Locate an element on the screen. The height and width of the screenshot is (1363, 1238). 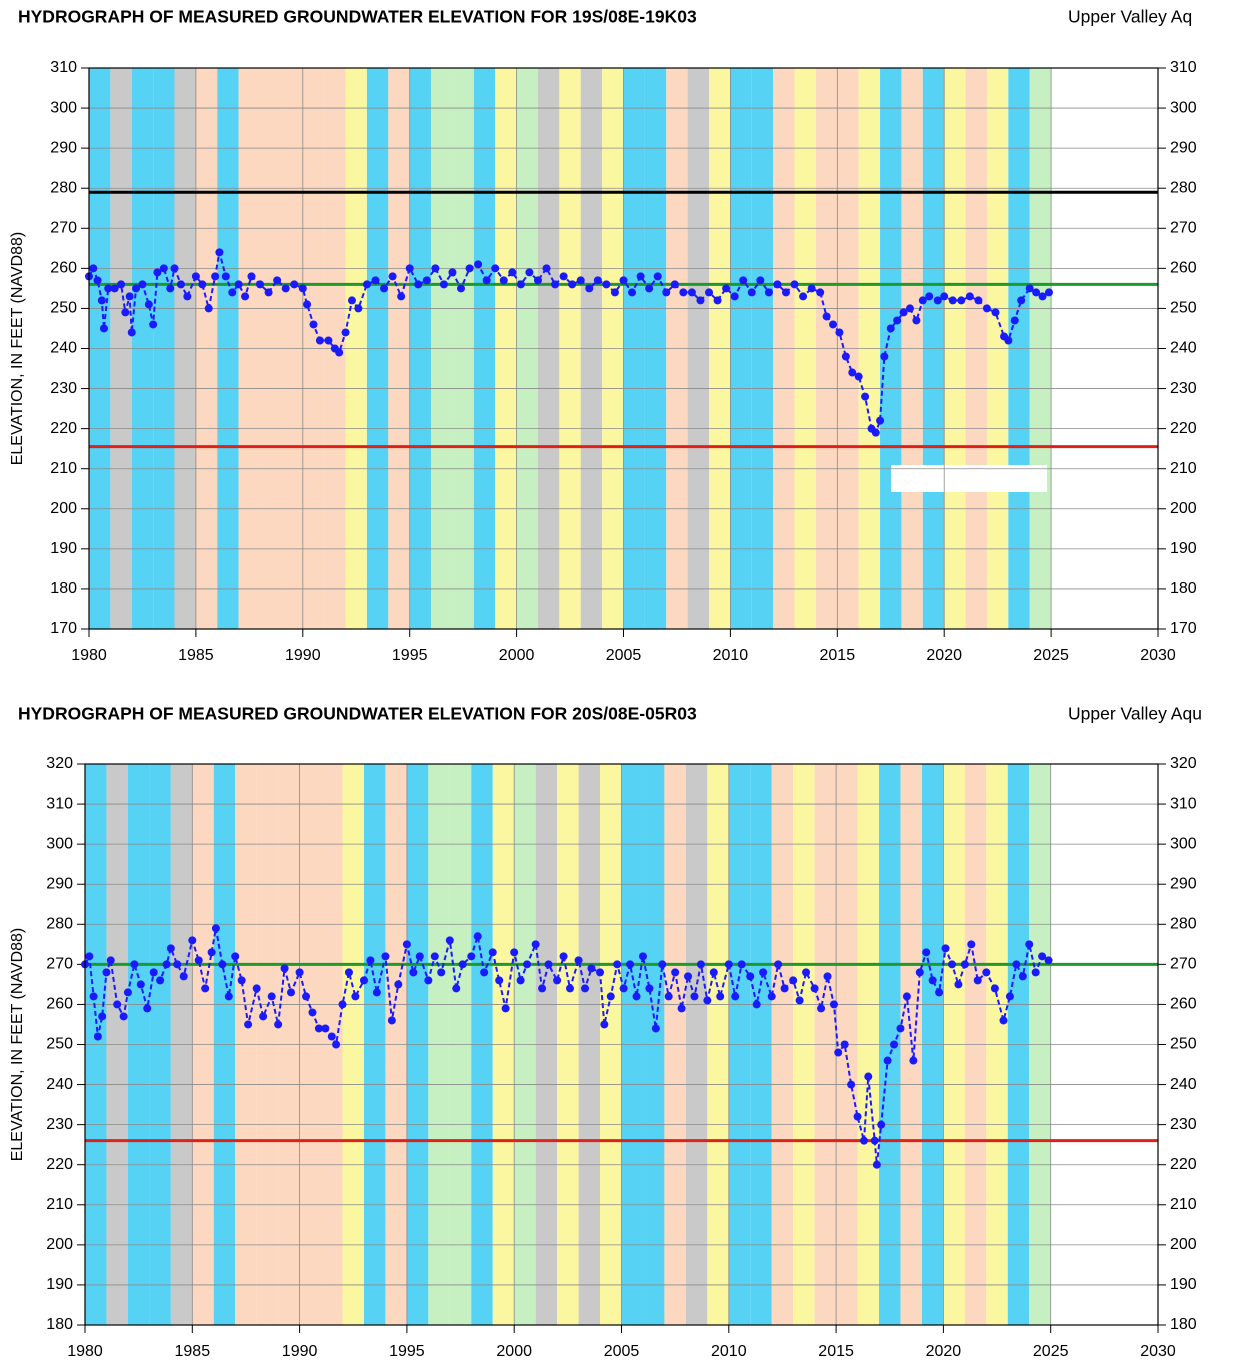
y-axis-label: ELEVATION, IN FEET (NAVD88) is located at coordinates (17, 349).